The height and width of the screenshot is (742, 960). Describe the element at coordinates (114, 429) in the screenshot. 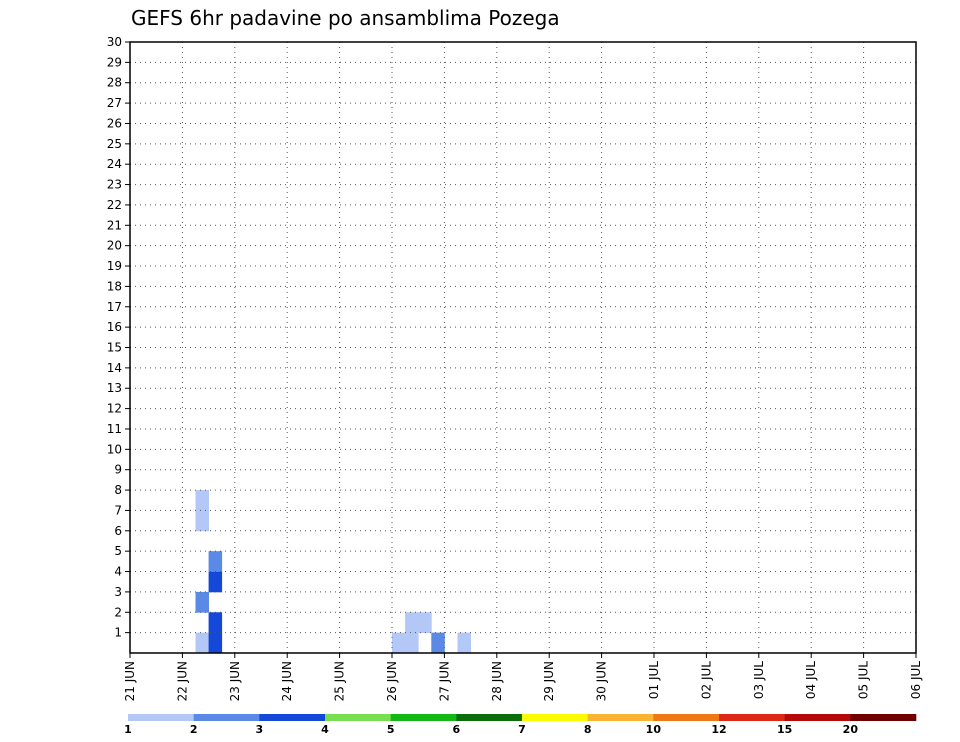

I see `y-tick-label: 11` at that location.